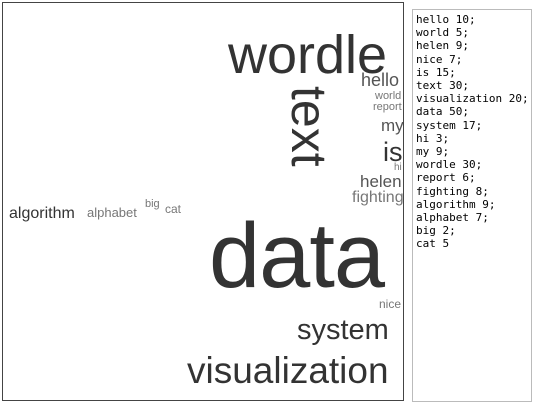  What do you see at coordinates (380, 80) in the screenshot?
I see `word-hello: hello` at bounding box center [380, 80].